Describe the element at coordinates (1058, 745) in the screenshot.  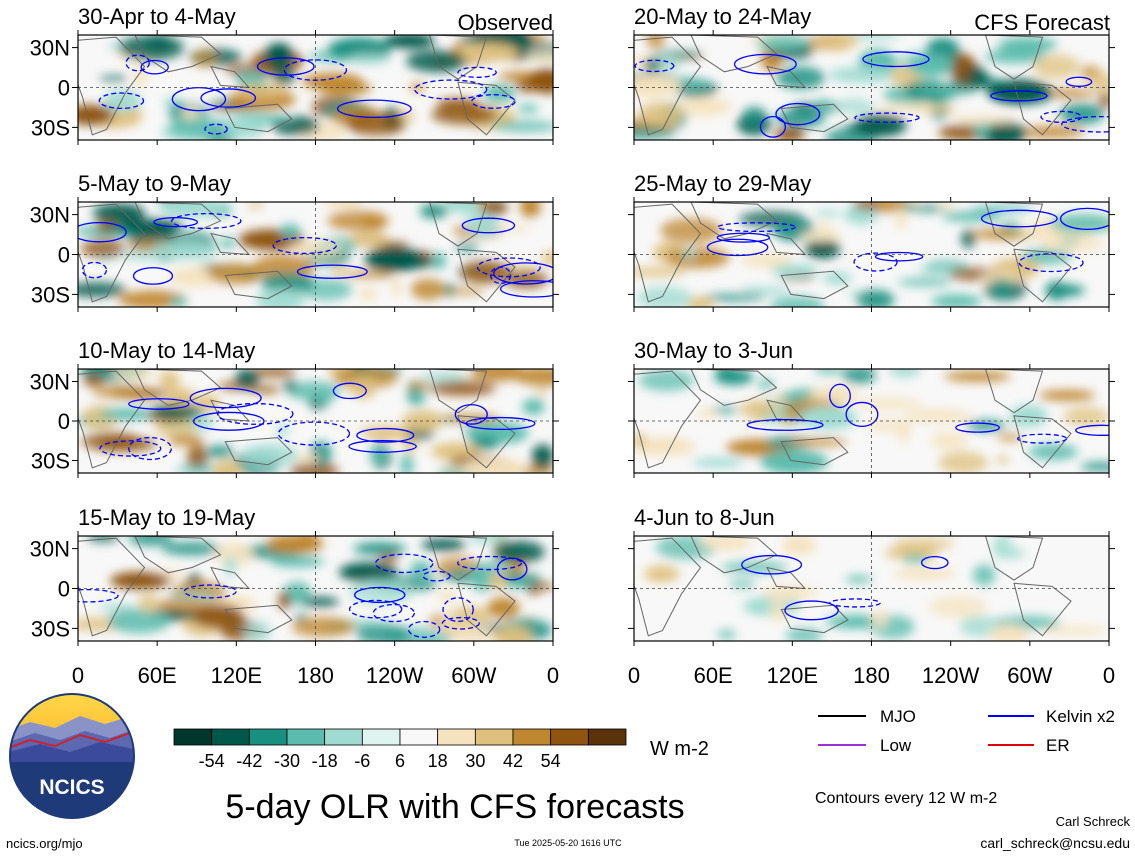
I see `legend-label-er: ER` at that location.